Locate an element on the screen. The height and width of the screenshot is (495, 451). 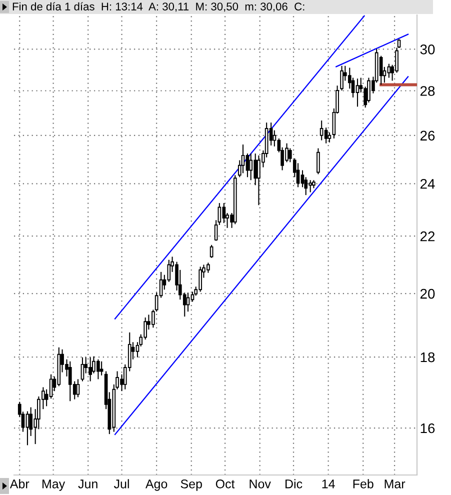
y-tick-label: 18 is located at coordinates (427, 357).